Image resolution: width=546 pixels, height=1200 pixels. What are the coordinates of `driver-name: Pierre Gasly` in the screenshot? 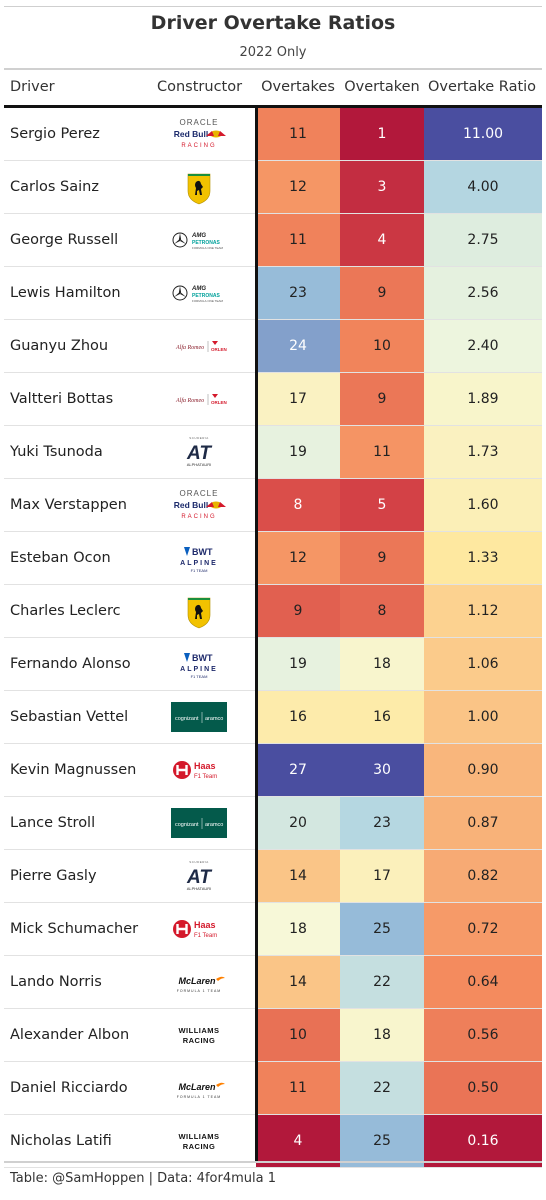 It's located at (53, 876).